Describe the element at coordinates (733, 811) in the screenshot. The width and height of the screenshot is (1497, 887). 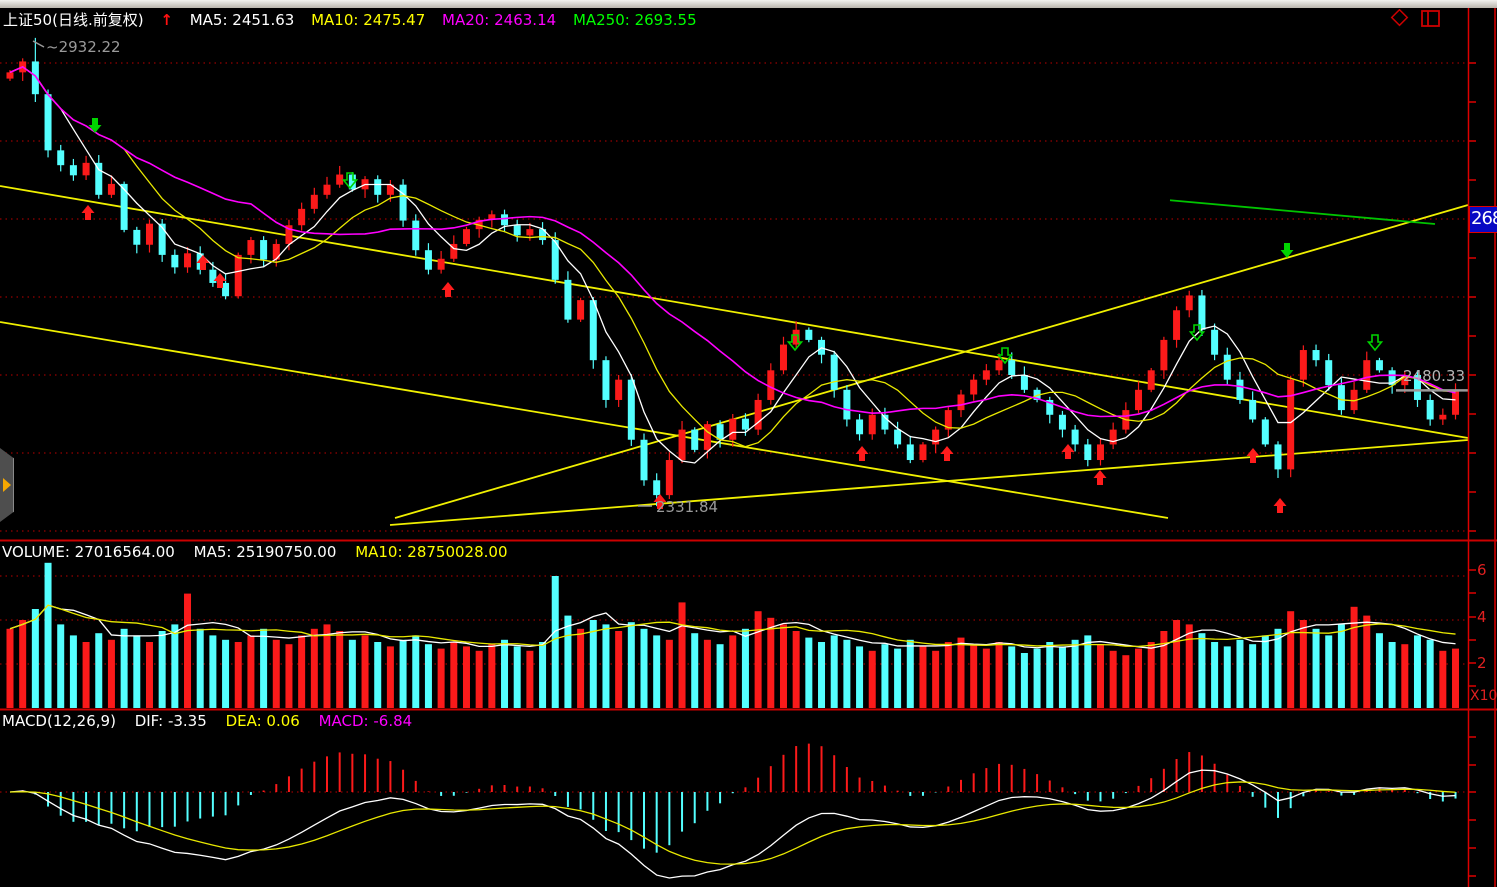
I see `macd-pane` at that location.